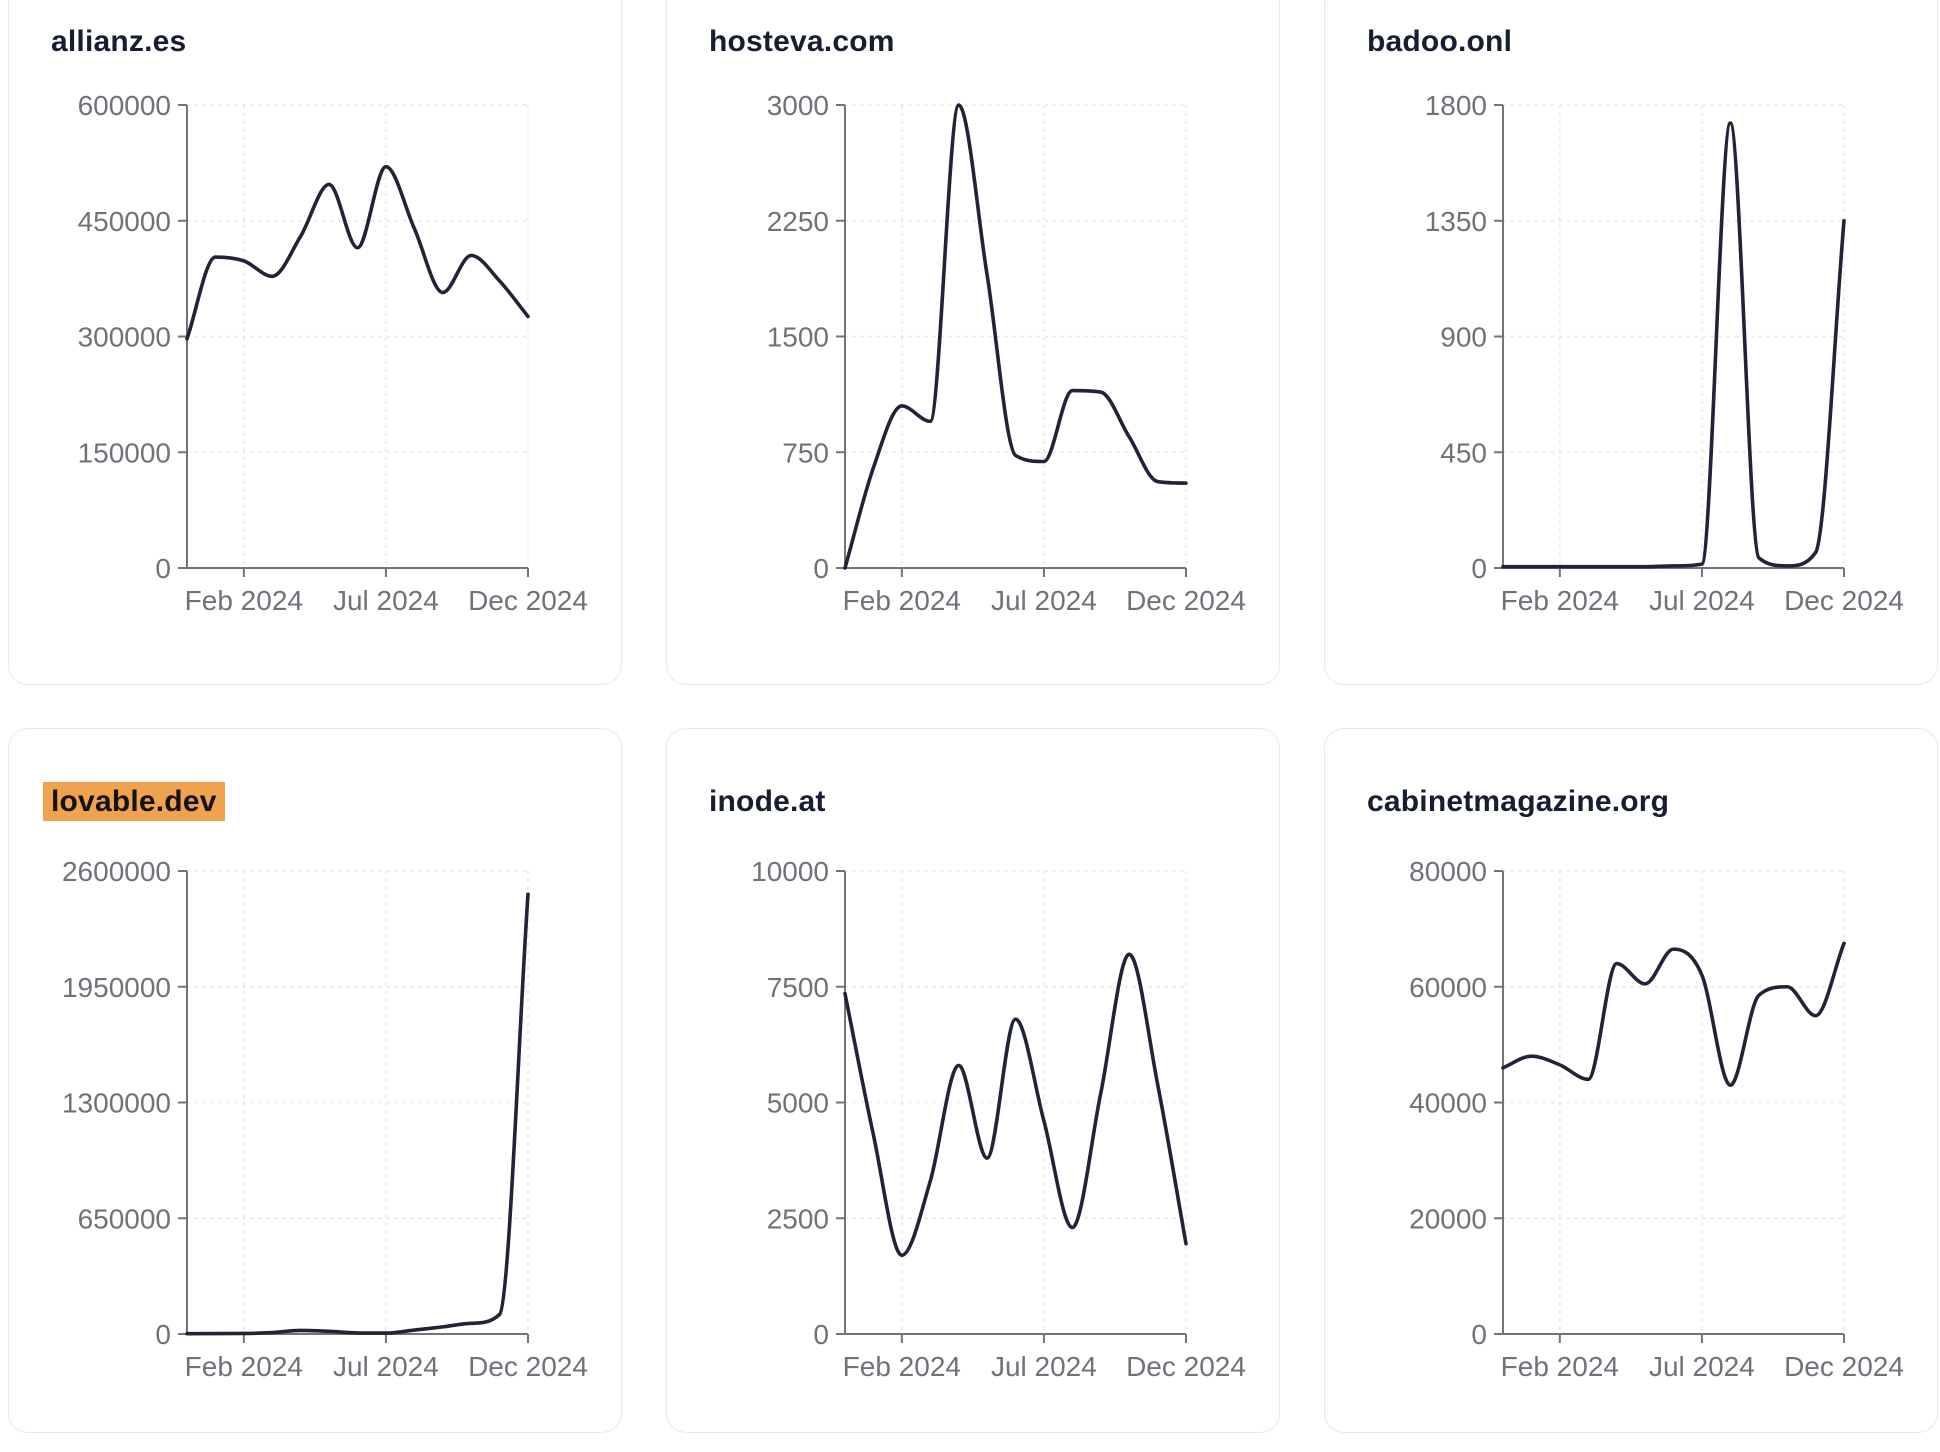 Image resolution: width=1940 pixels, height=1452 pixels. I want to click on domain-title-text: inode.at, so click(767, 801).